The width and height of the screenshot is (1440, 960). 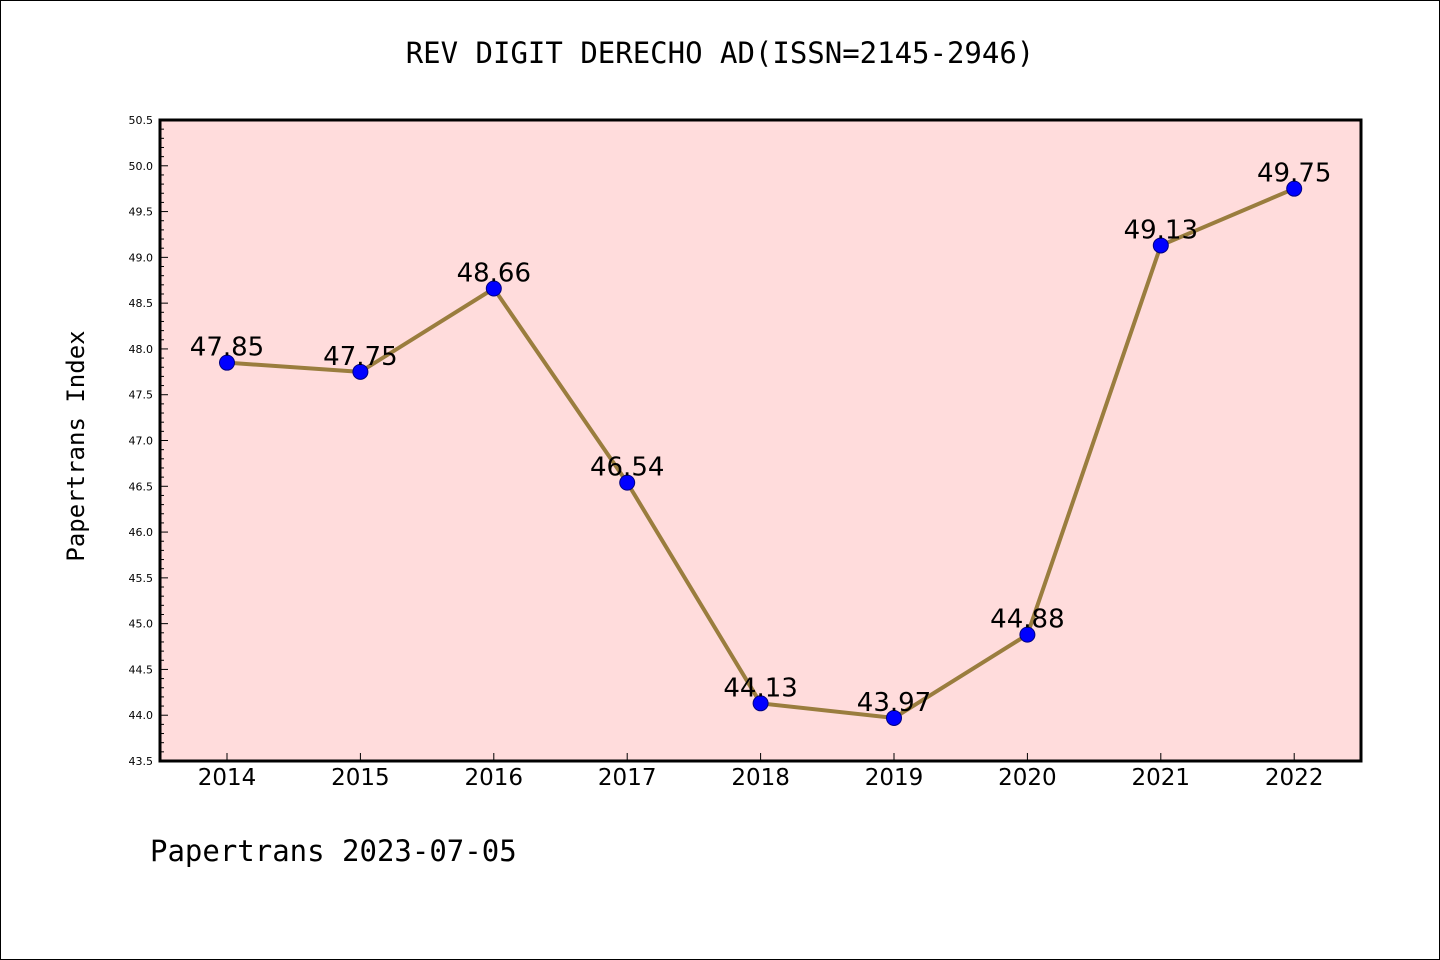 What do you see at coordinates (141, 532) in the screenshot?
I see `y-tick-label: 46.0` at bounding box center [141, 532].